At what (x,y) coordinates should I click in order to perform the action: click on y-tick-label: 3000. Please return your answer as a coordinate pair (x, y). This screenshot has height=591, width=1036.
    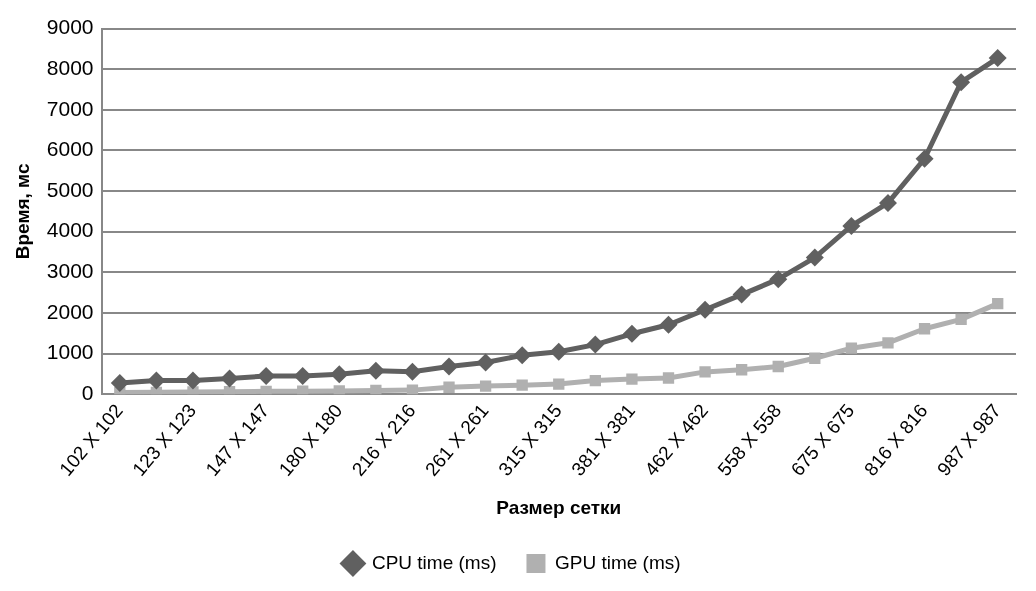
    Looking at the image, I should click on (70, 271).